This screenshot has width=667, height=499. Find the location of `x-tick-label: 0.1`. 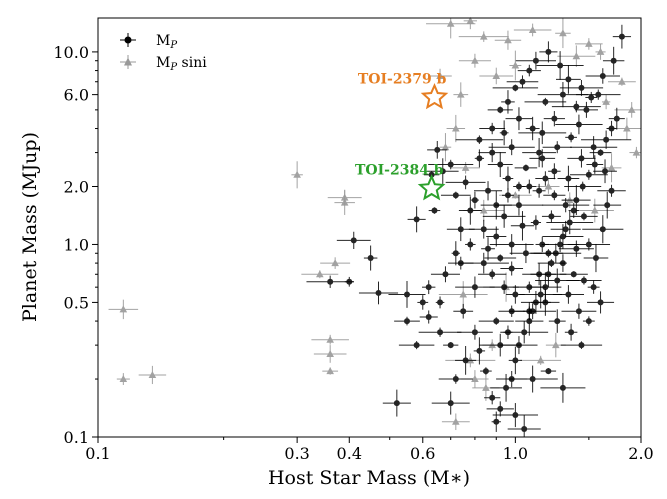

x-tick-label: 0.1 is located at coordinates (97, 453).